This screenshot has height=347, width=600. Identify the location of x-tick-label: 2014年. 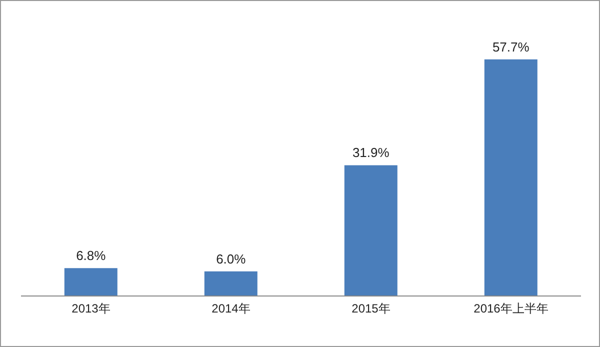
(231, 309).